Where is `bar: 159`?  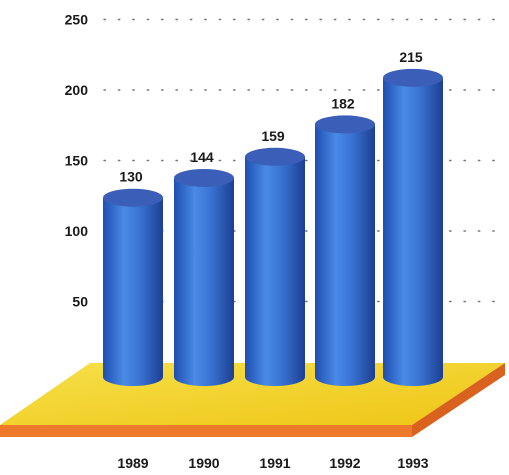
bar: 159 is located at coordinates (275, 257).